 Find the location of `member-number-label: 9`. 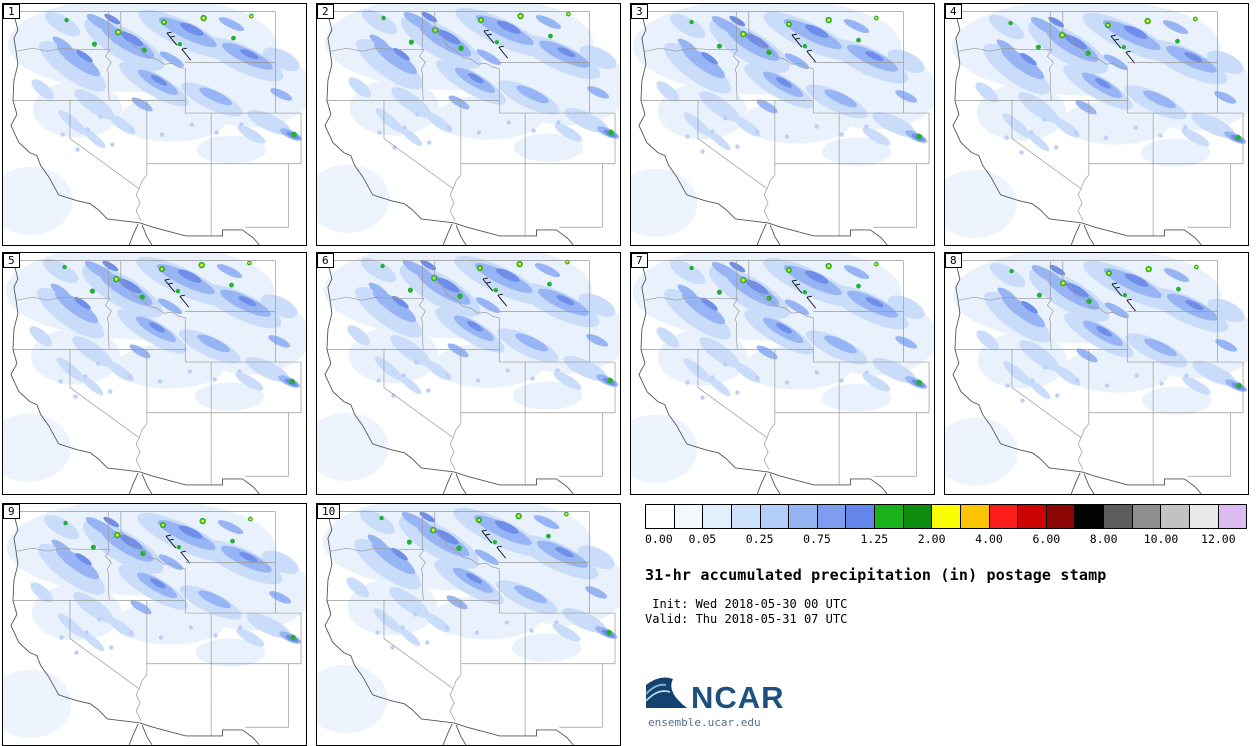

member-number-label: 9 is located at coordinates (11, 511).